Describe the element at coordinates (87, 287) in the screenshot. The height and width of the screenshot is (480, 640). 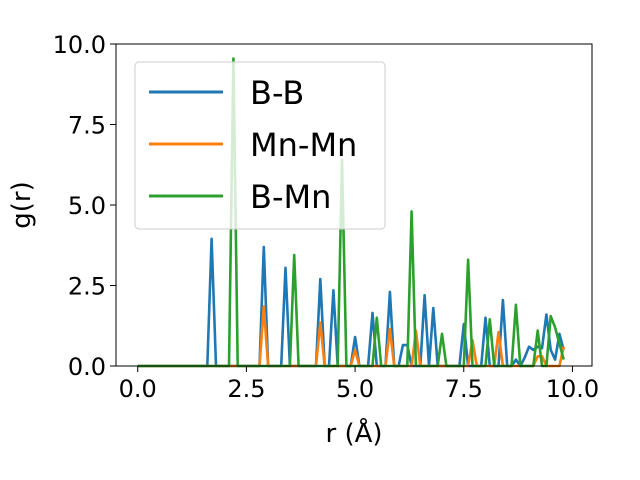
I see `y-tick-label: 2.5` at that location.